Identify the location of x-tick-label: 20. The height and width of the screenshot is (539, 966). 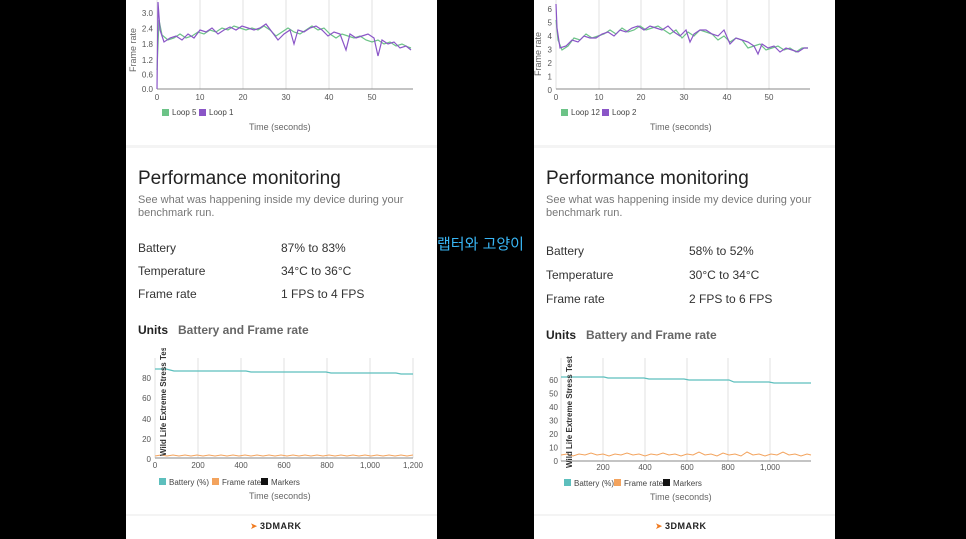
(641, 97).